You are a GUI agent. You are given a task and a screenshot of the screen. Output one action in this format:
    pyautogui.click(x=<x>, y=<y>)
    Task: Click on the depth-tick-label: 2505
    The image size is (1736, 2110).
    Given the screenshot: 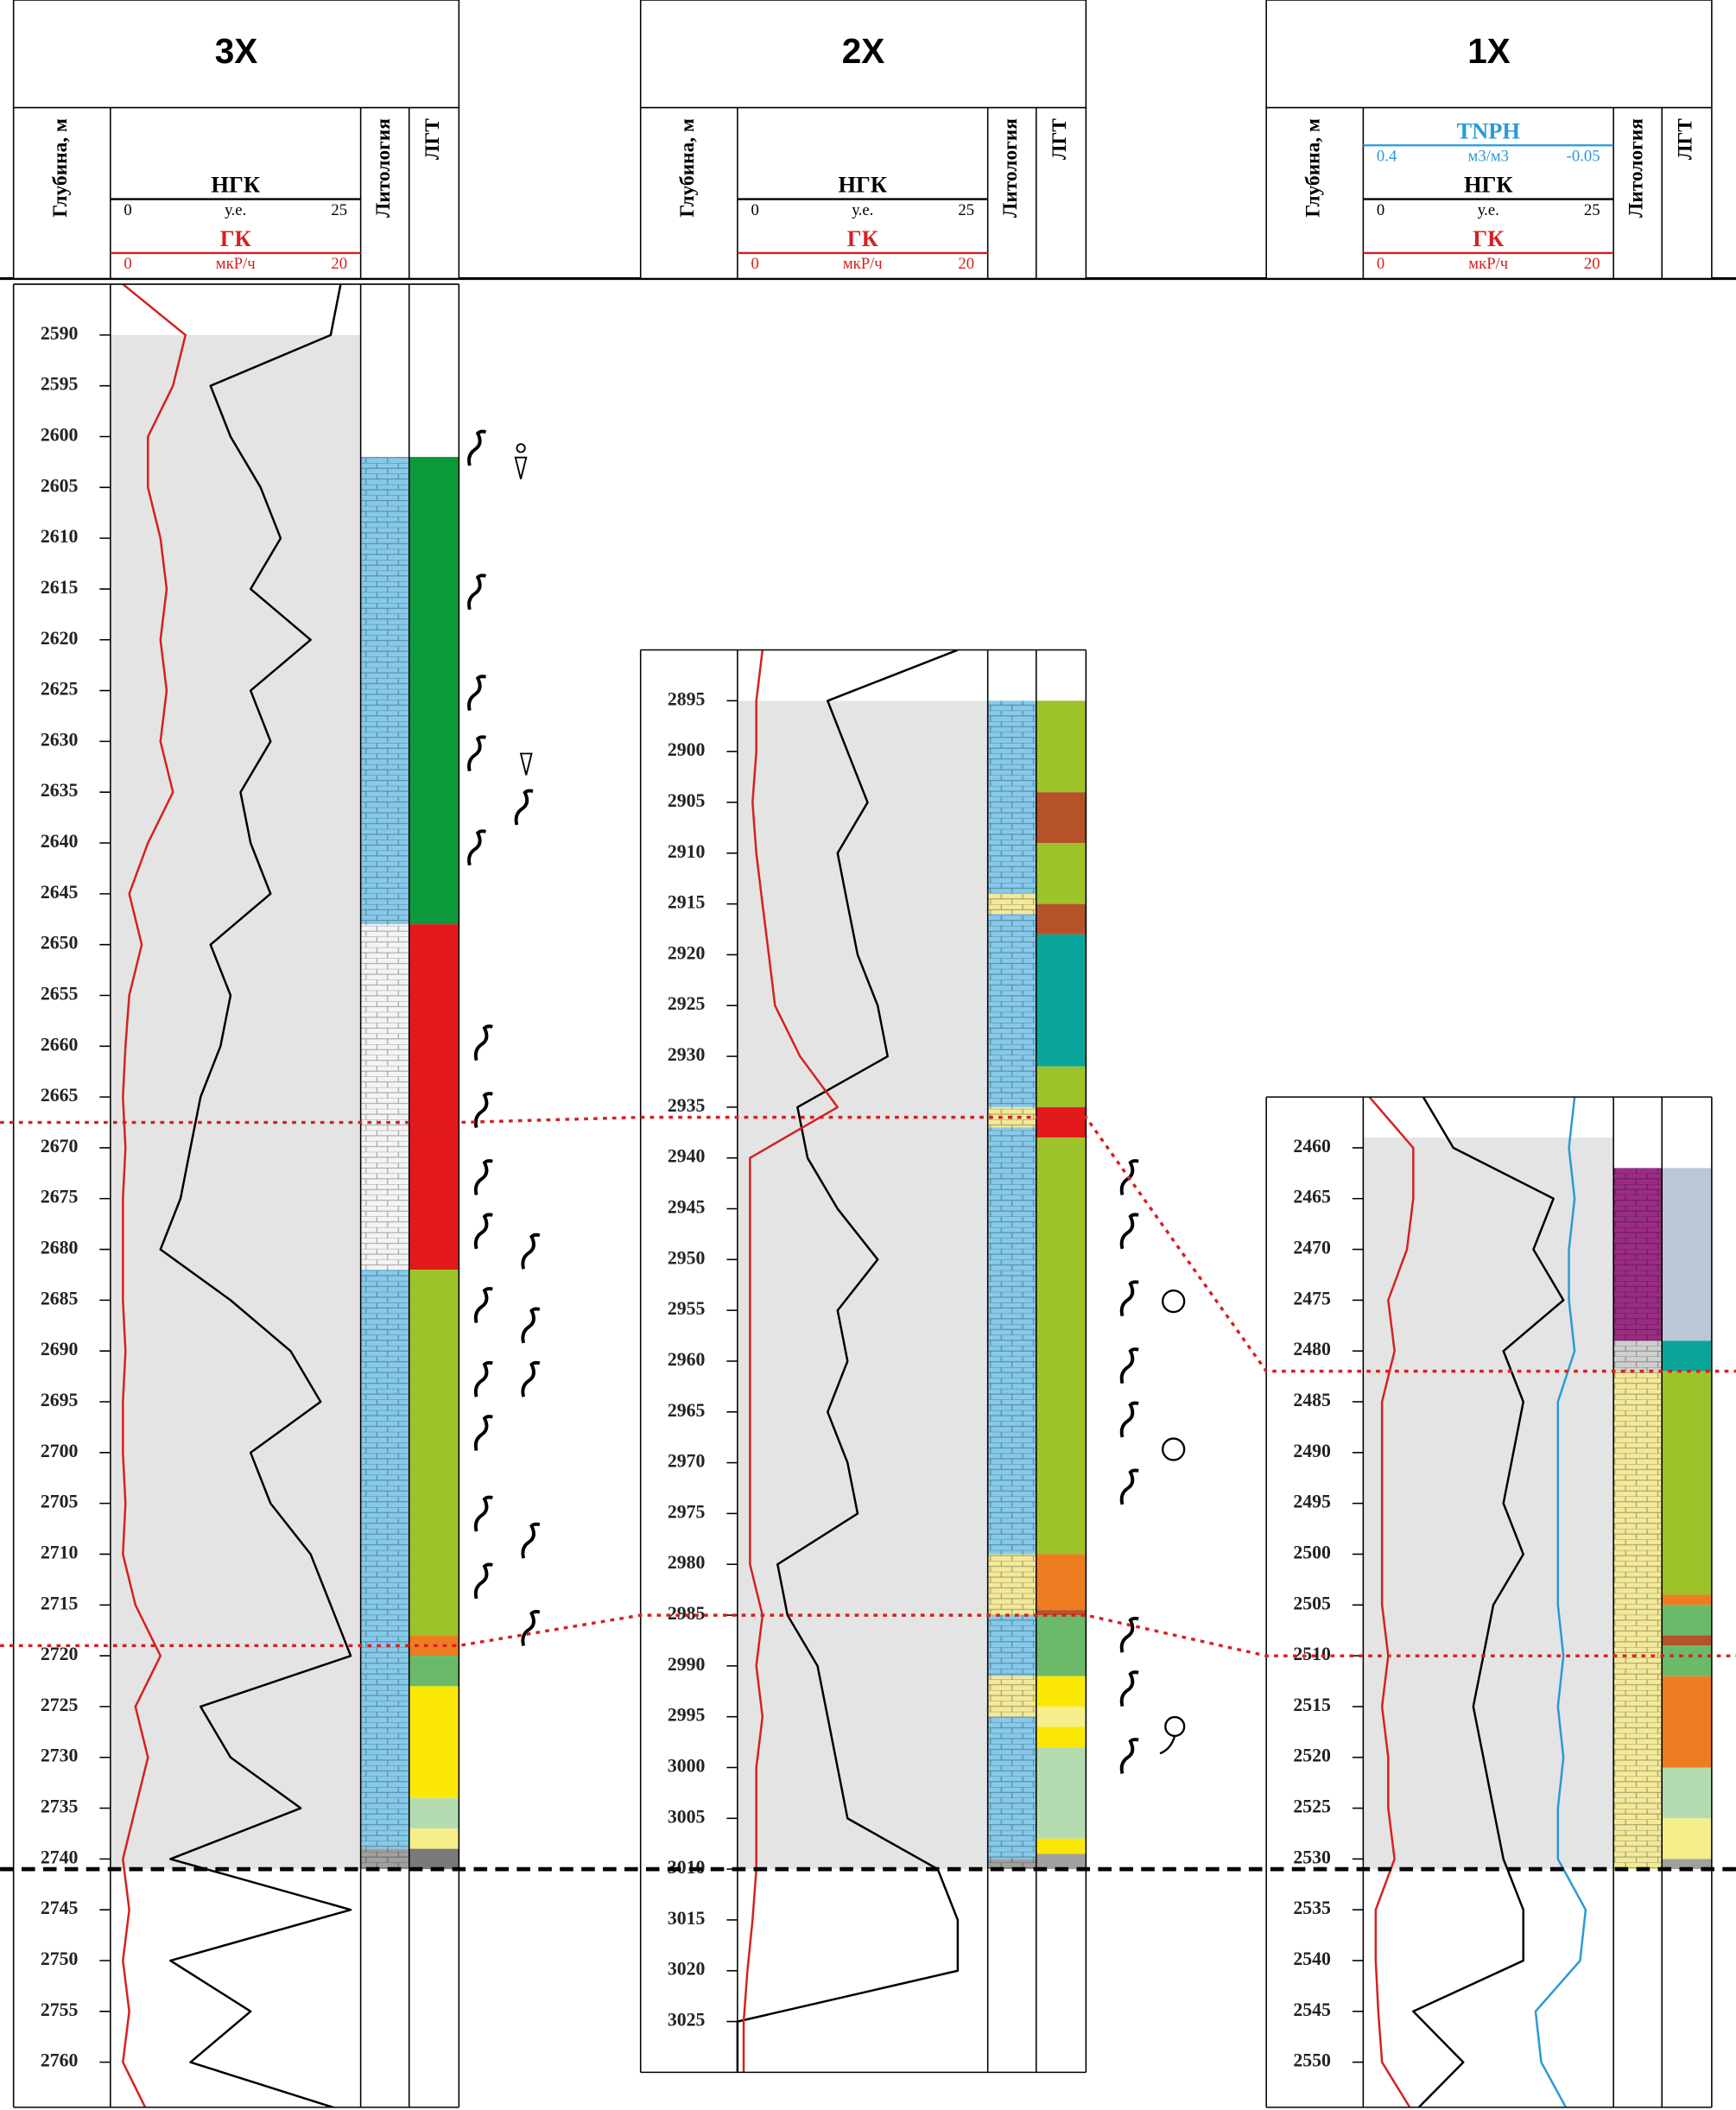 What is the action you would take?
    pyautogui.click(x=1312, y=1603)
    